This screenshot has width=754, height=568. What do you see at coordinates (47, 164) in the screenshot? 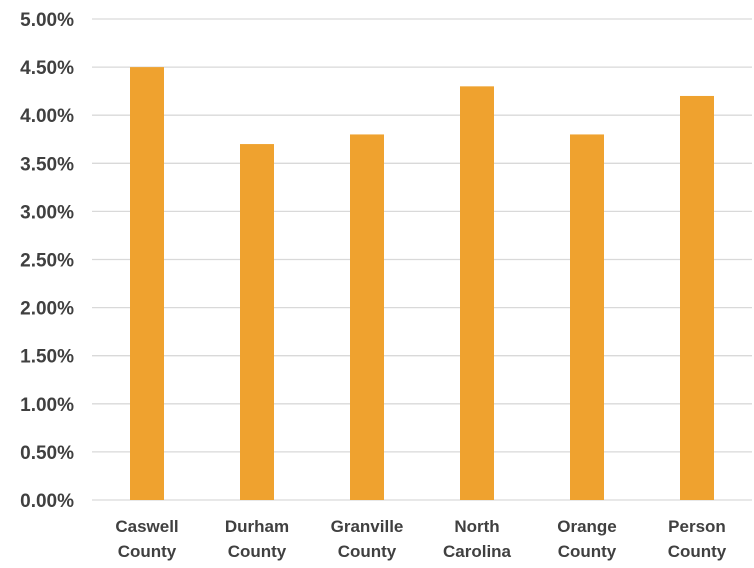
I see `y-tick-label: 3.50%` at bounding box center [47, 164].